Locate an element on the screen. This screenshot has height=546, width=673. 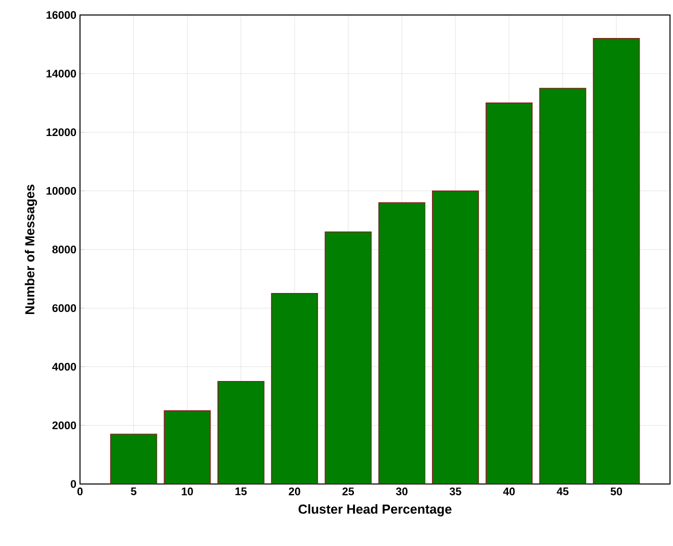
x-tick-label: 35 is located at coordinates (456, 492).